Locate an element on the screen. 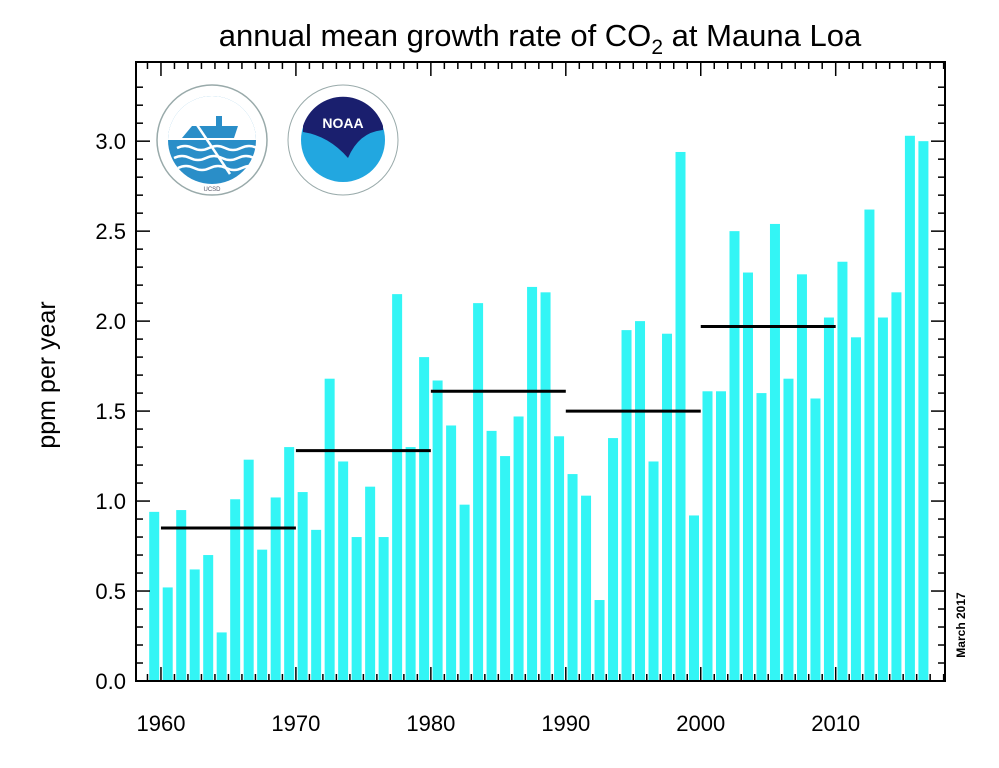  bar-1977 is located at coordinates (397, 487).